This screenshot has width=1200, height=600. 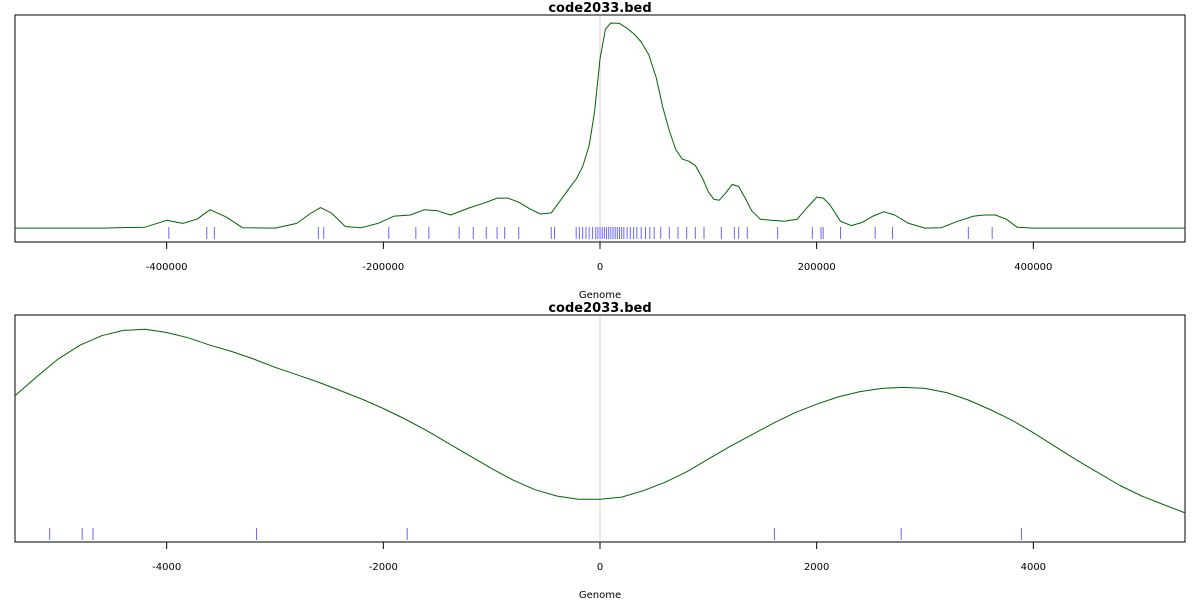 I want to click on chart-title-bottom: code2033.bed, so click(x=599, y=308).